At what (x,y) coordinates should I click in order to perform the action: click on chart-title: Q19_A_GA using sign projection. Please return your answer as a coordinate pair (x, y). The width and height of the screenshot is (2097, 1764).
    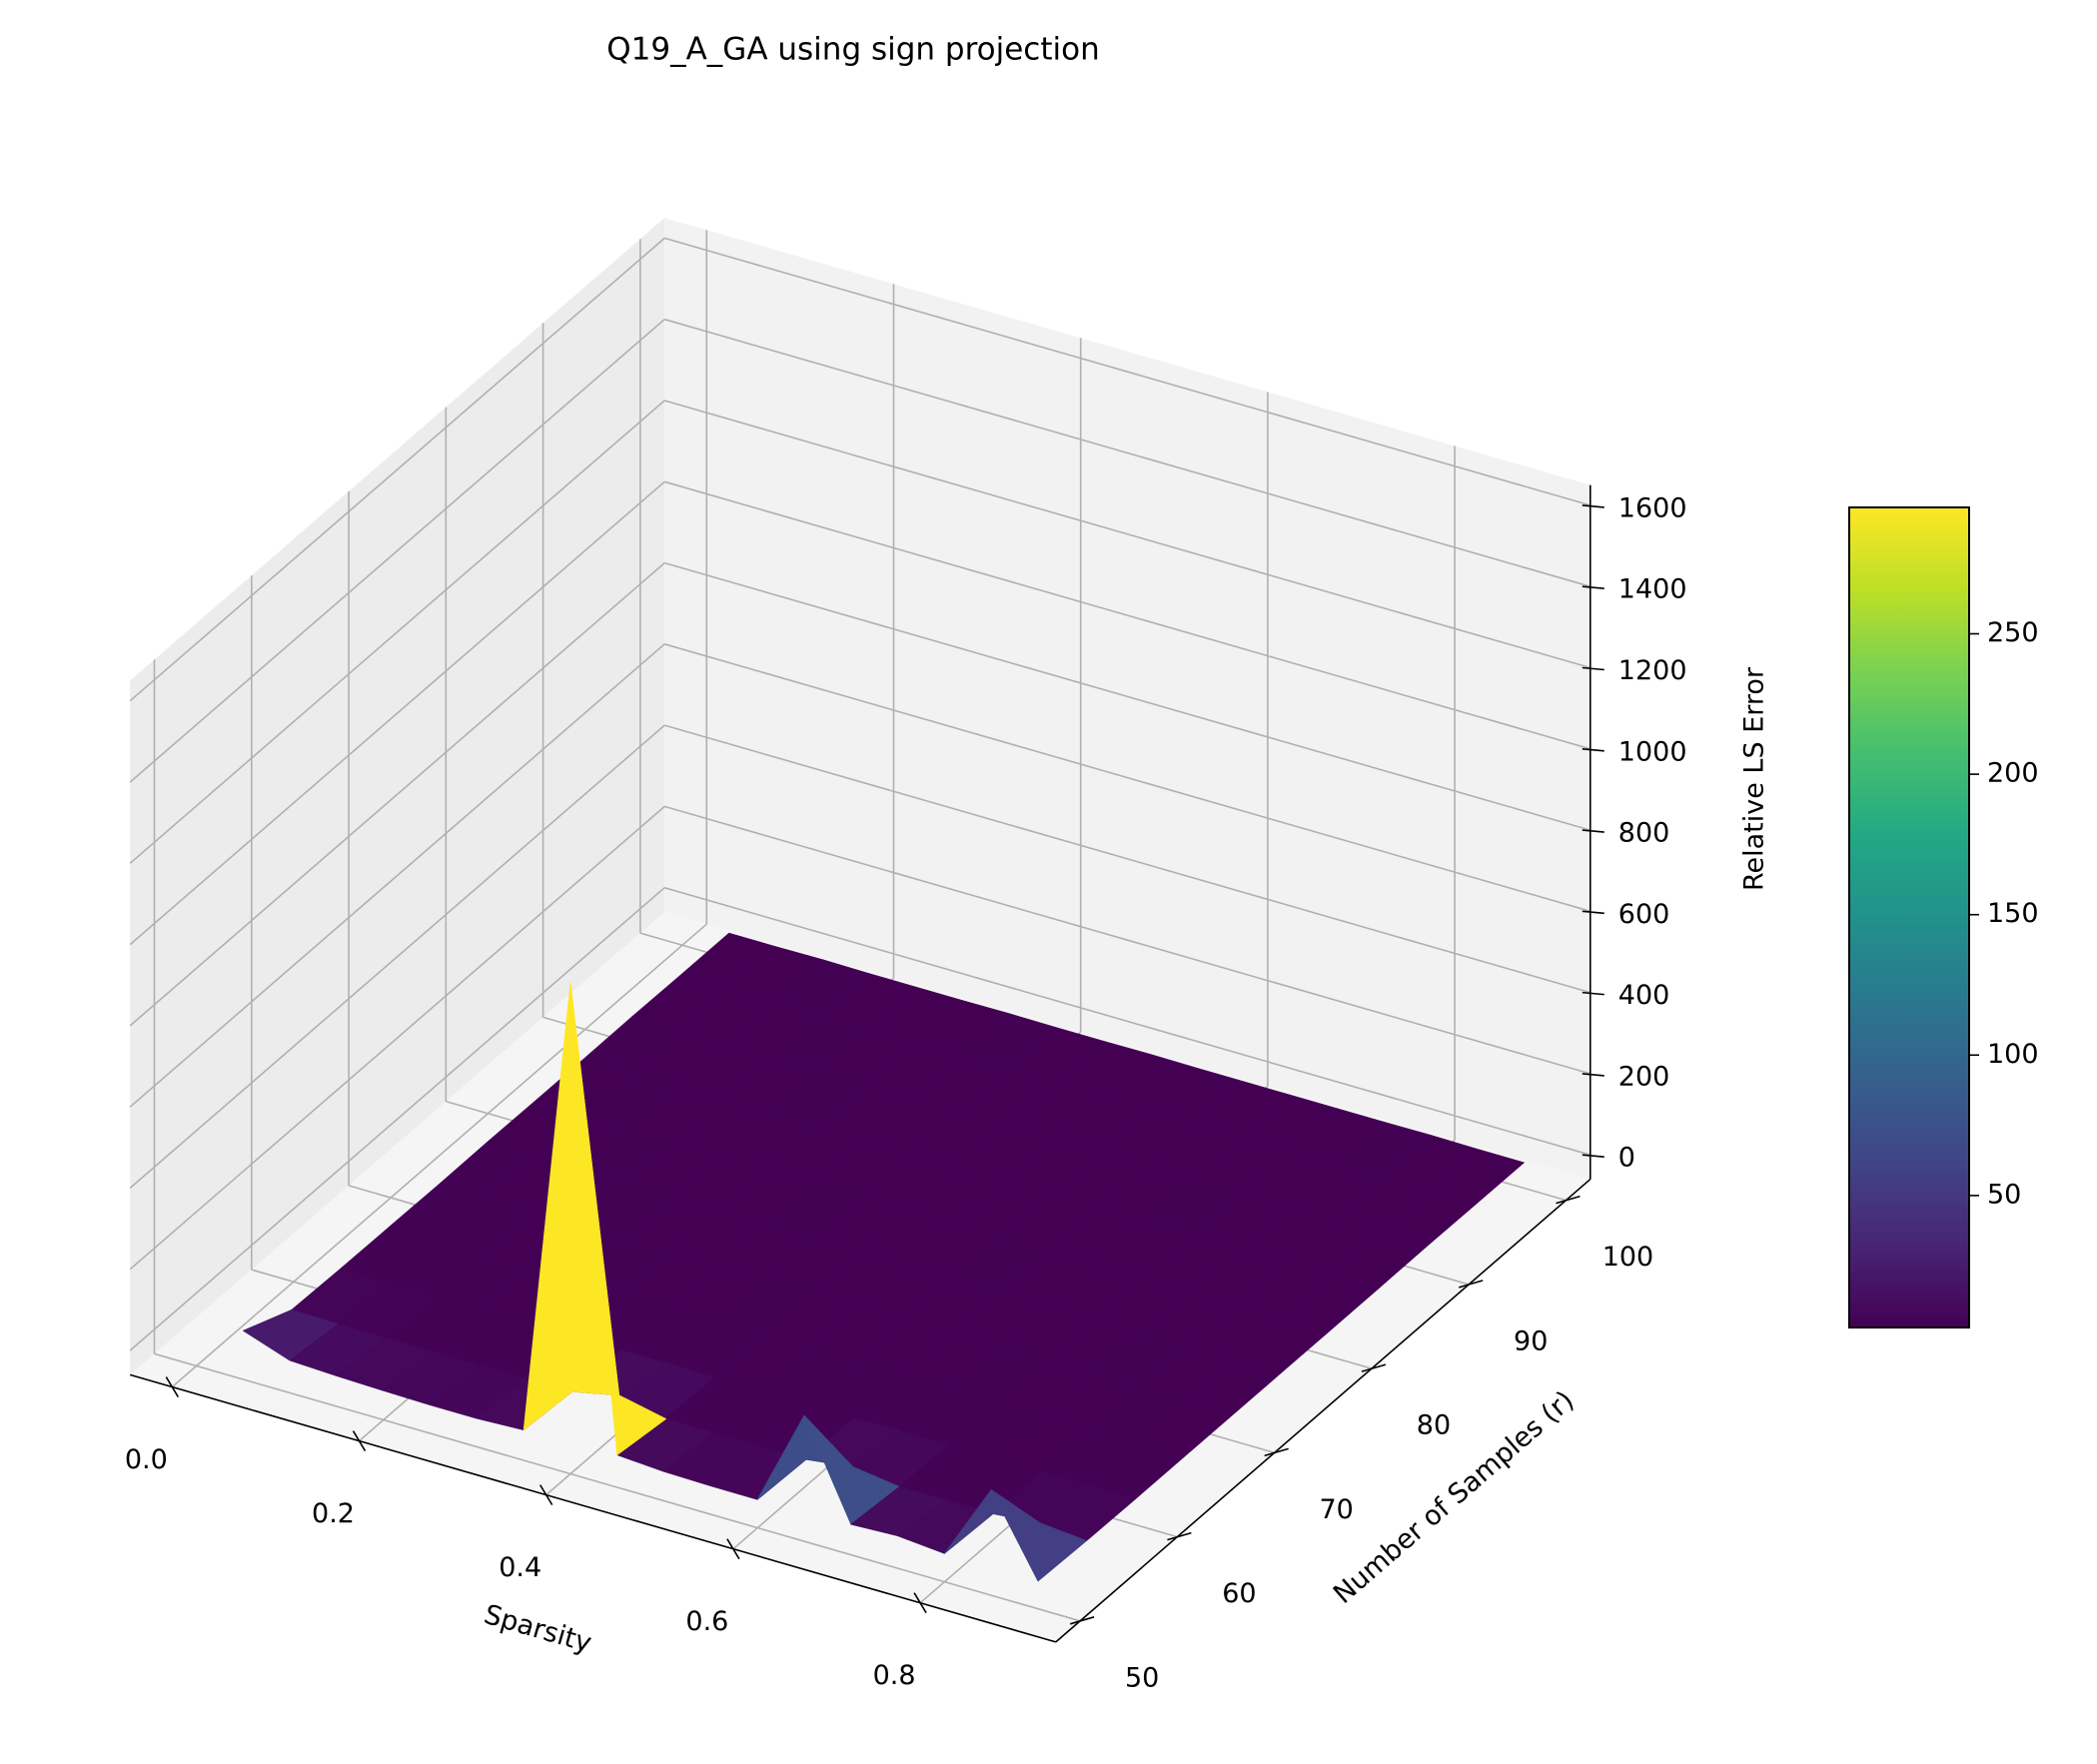
    Looking at the image, I should click on (853, 50).